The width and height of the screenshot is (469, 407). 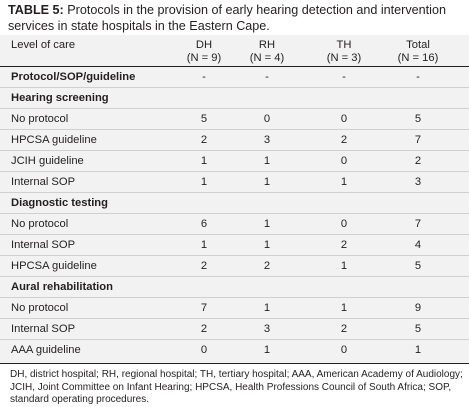 I want to click on cell-total: 1, so click(x=418, y=350).